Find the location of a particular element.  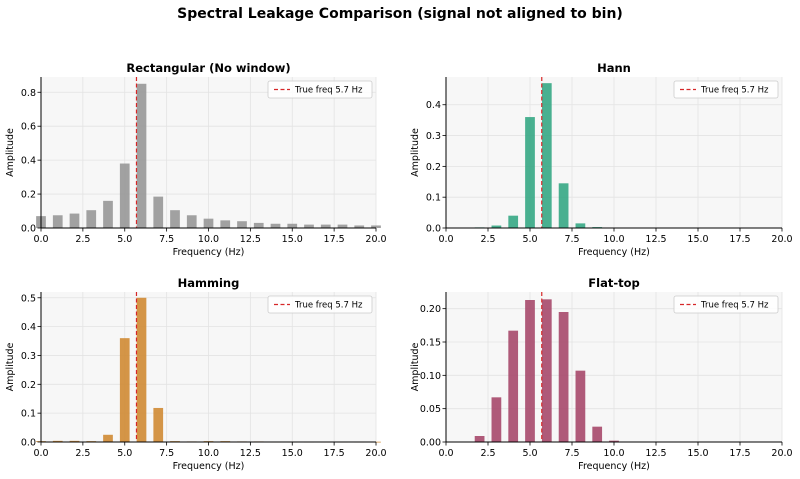

panel-title: Rectangular (No window) is located at coordinates (208, 68).